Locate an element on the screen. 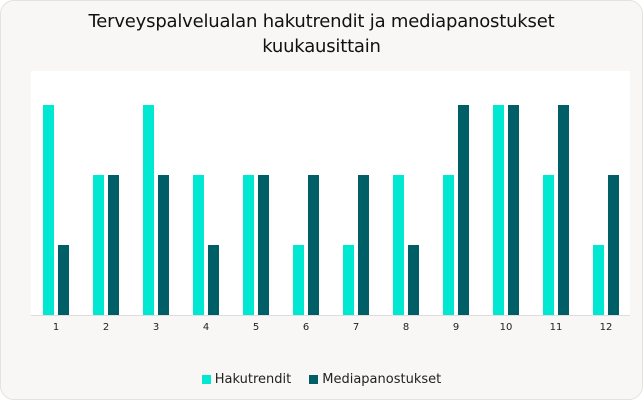 The width and height of the screenshot is (643, 400). x-tick-label: 12 is located at coordinates (606, 327).